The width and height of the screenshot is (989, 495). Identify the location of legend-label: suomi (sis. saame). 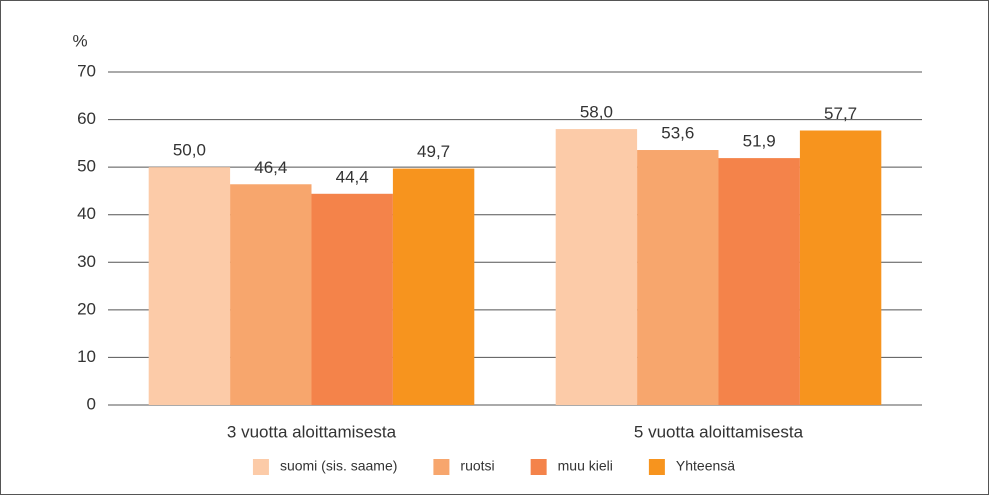
(338, 466).